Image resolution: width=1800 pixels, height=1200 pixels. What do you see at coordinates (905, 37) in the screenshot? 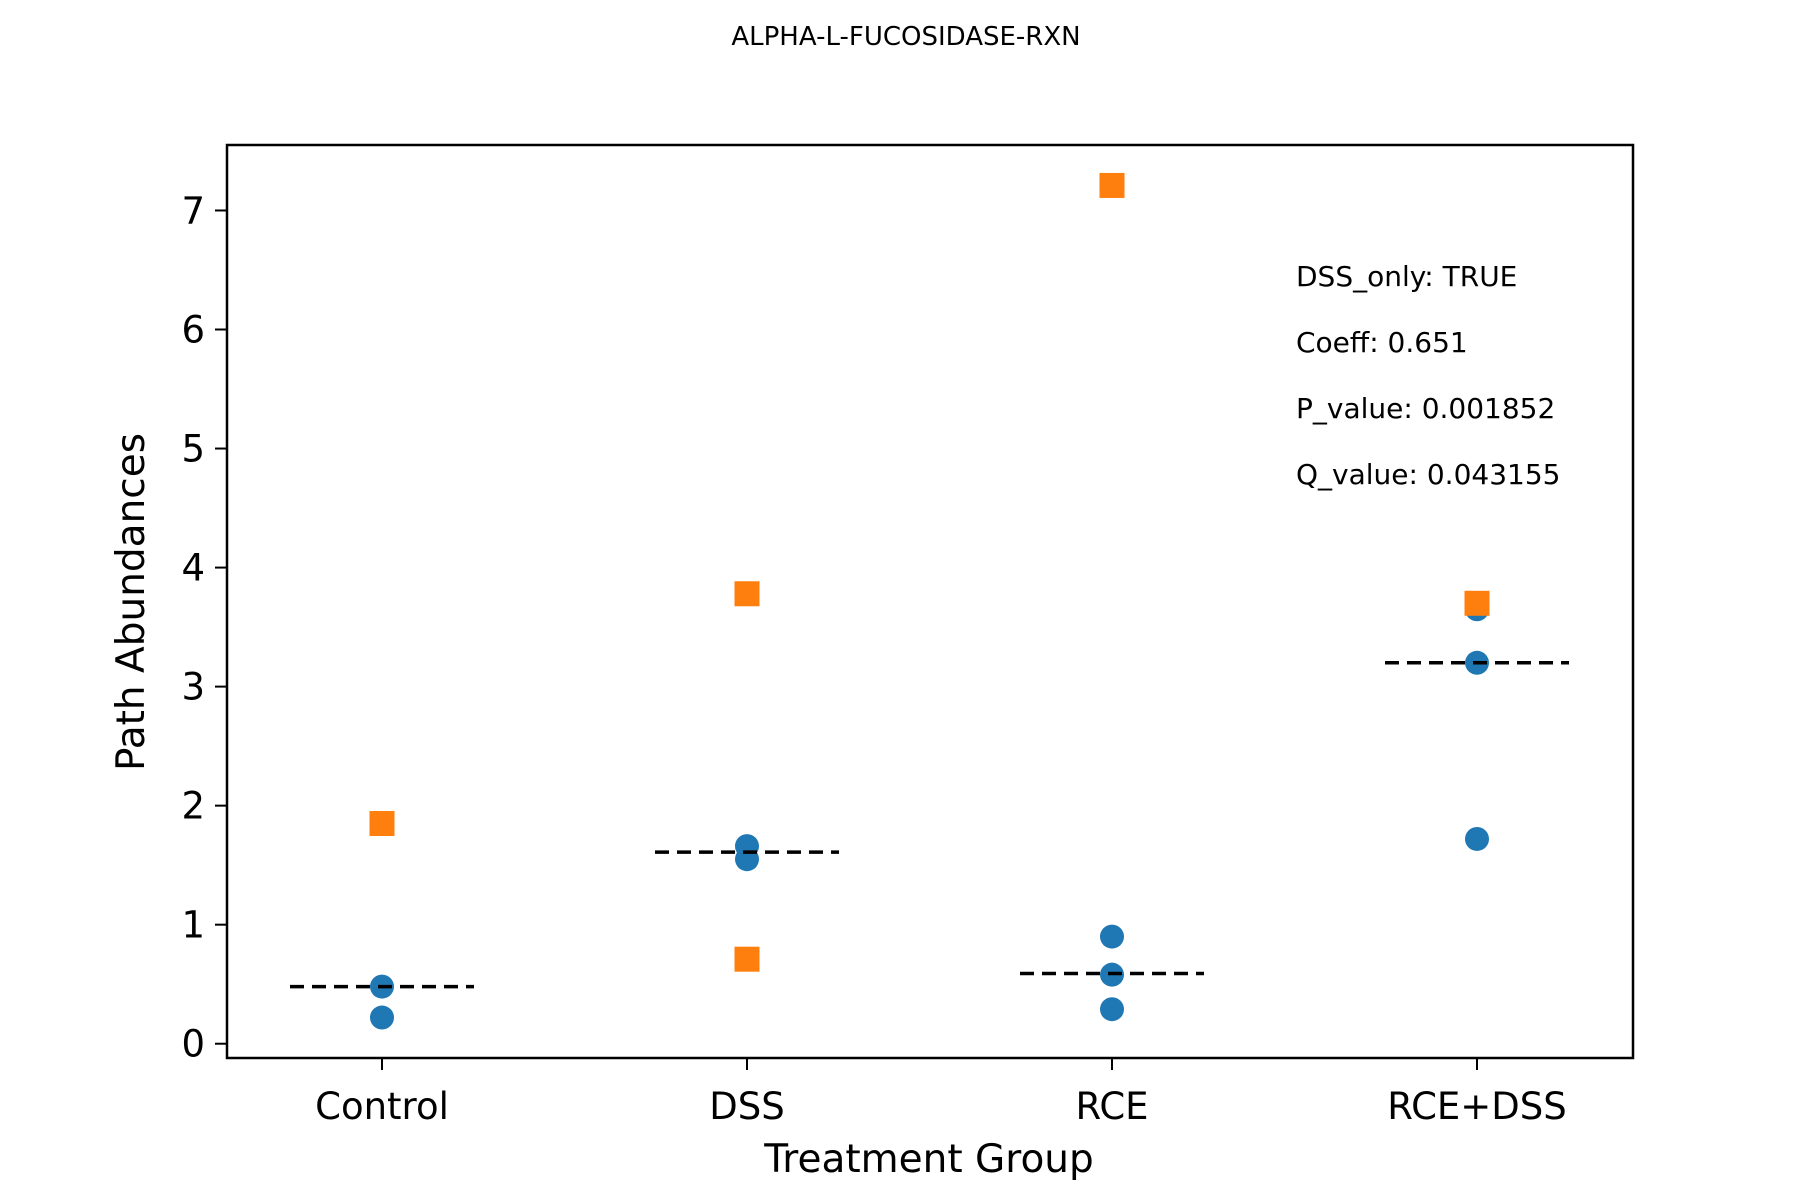
I see `chart-title: ALPHA-L-FUCOSIDASE-RXN` at bounding box center [905, 37].